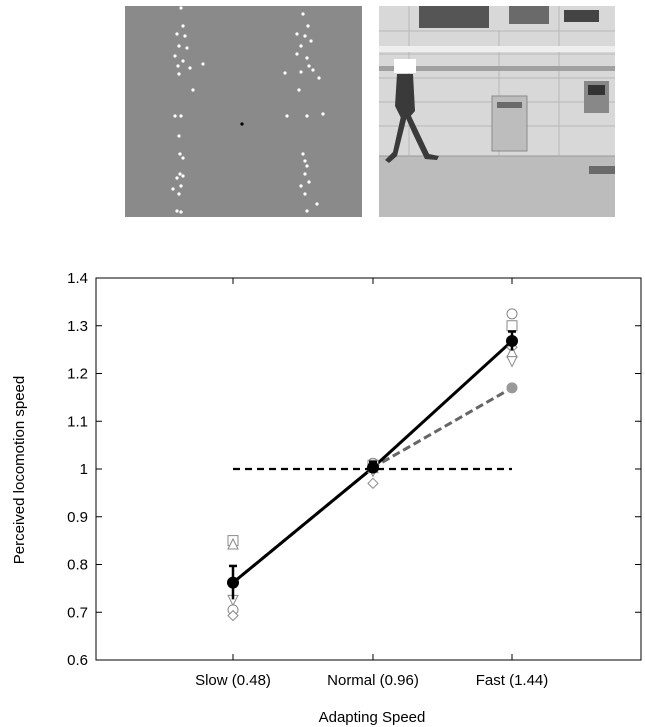 The width and height of the screenshot is (645, 727). I want to click on point-light-stimulus, so click(243, 111).